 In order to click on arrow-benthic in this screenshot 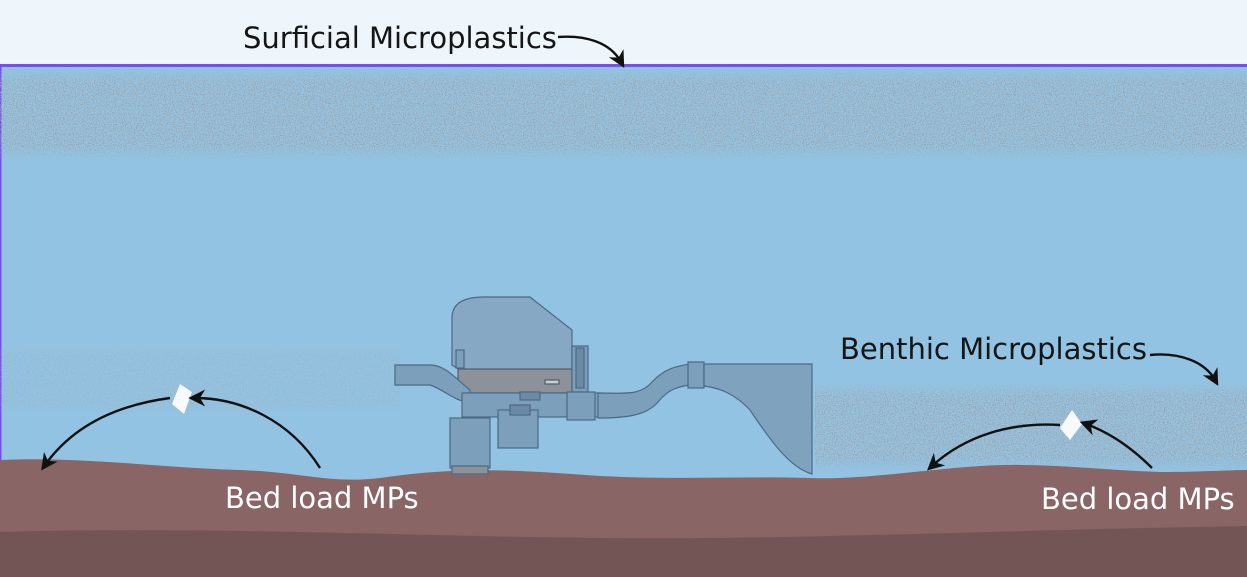, I will do `click(1184, 369)`.